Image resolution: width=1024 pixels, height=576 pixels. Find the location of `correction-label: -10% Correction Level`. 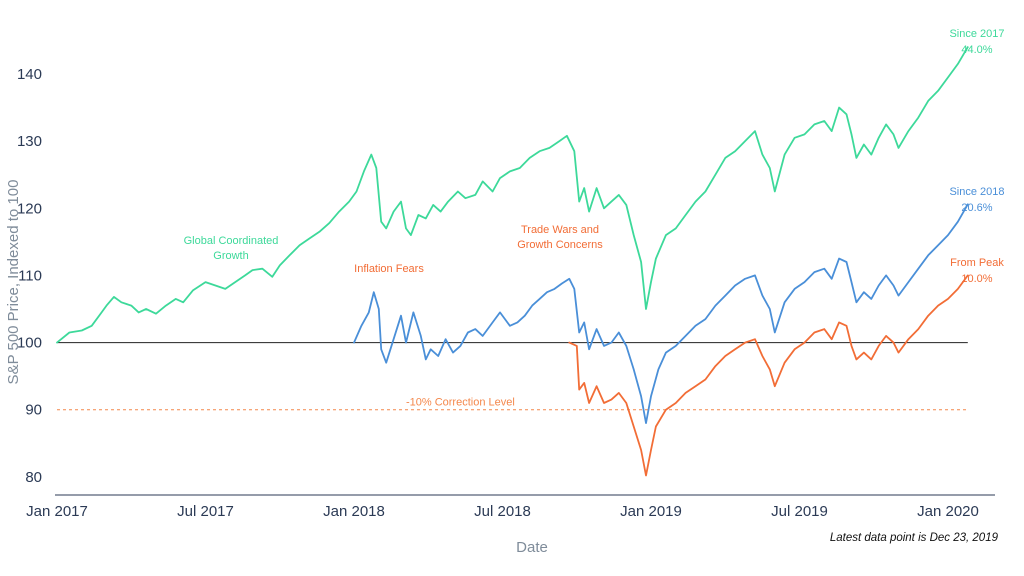

correction-label: -10% Correction Level is located at coordinates (460, 403).